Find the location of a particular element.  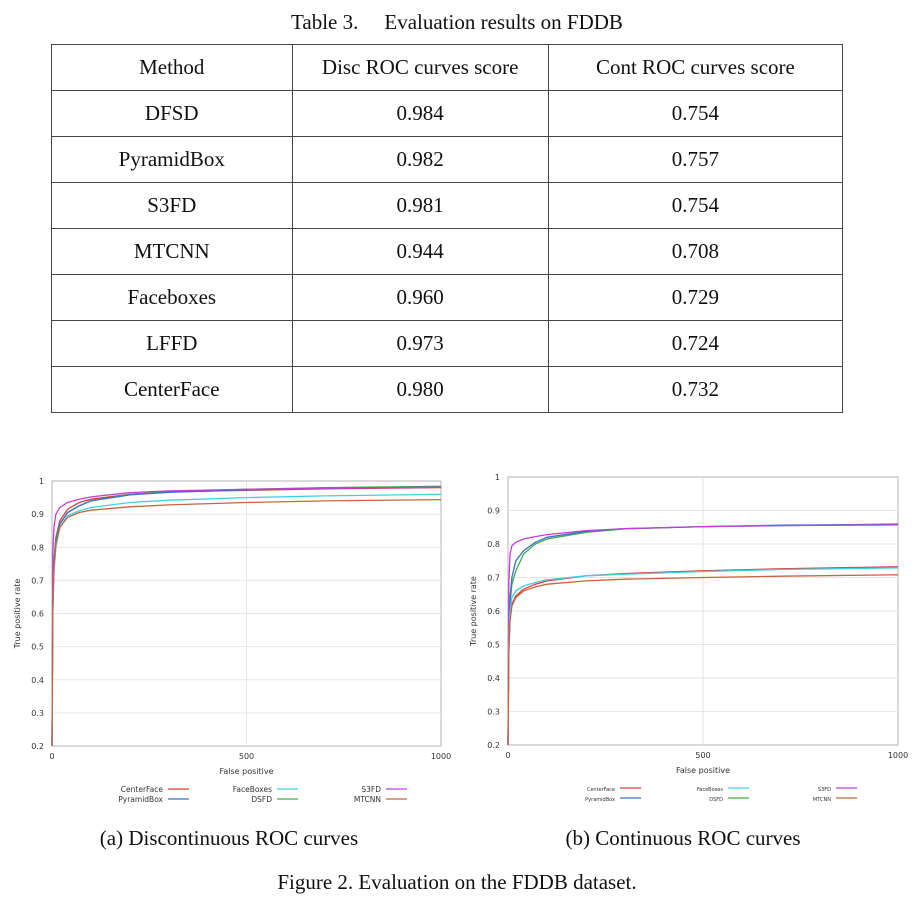

table-row: PyramidBox 0.982 0.757 is located at coordinates (447, 159).